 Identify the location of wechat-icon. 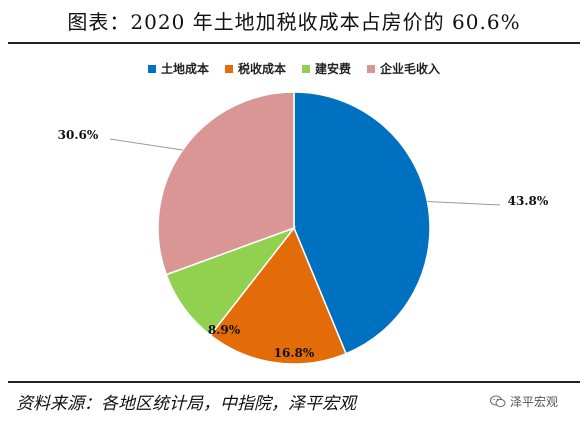
(497, 401).